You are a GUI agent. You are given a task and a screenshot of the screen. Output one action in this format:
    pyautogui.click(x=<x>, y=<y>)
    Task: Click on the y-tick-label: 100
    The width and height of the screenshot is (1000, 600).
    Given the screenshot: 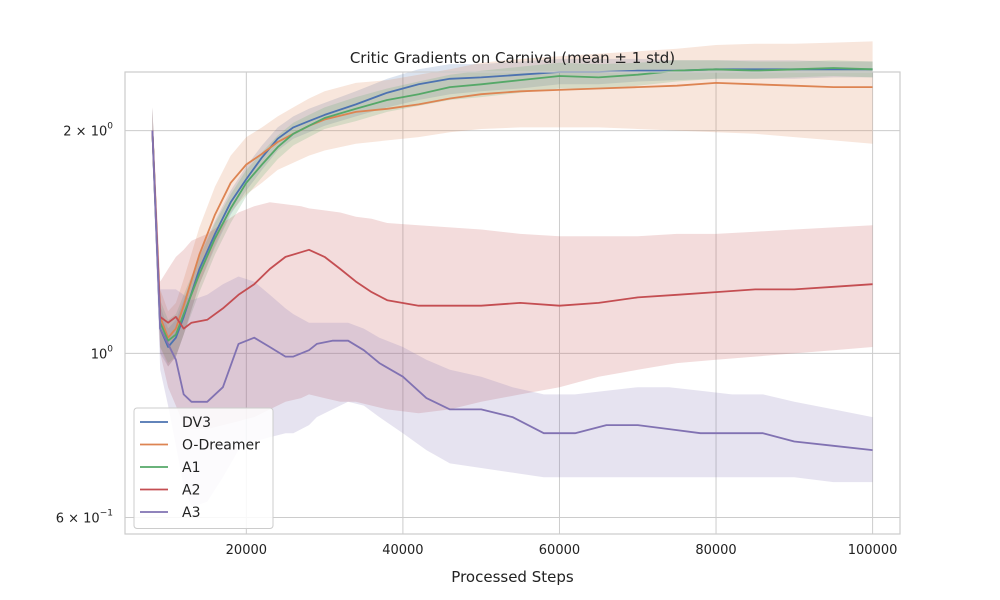 What is the action you would take?
    pyautogui.click(x=102, y=353)
    